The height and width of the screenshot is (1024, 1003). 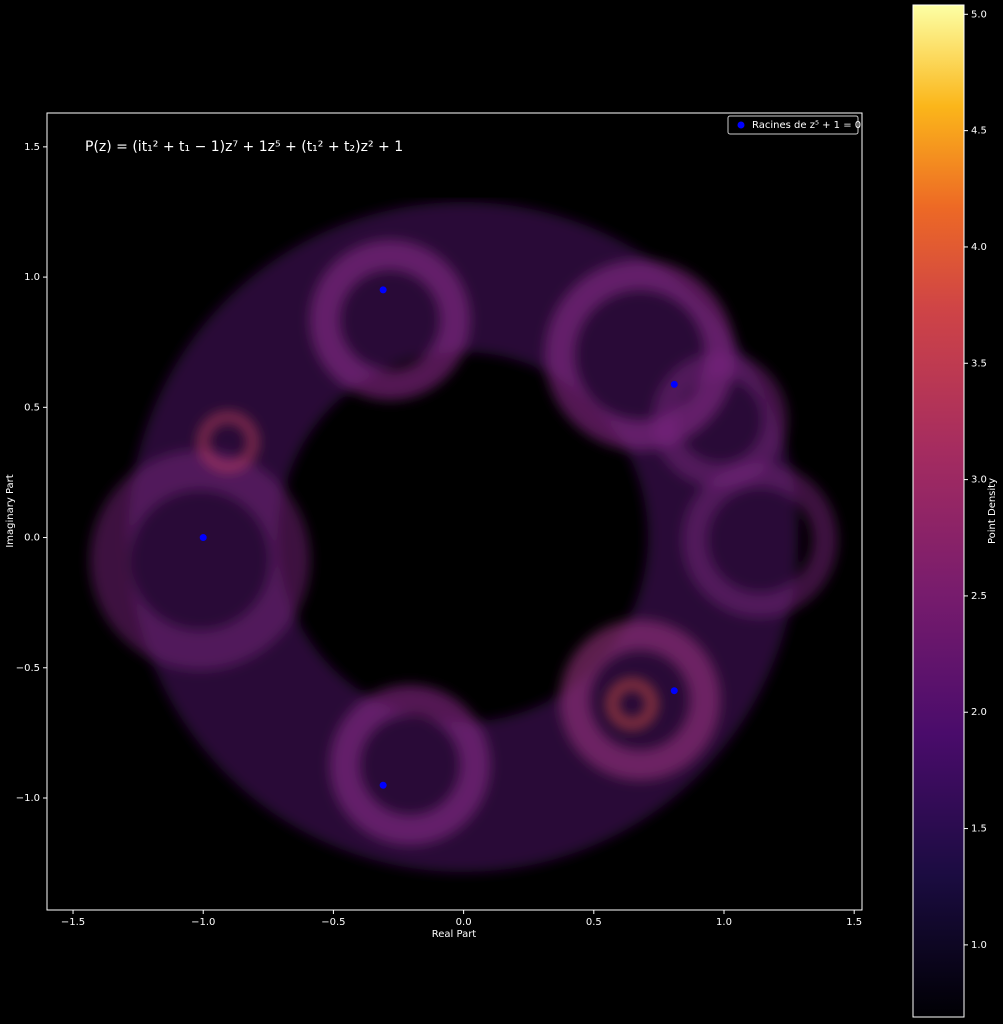 What do you see at coordinates (594, 922) in the screenshot?
I see `x-tick-label: 0.5` at bounding box center [594, 922].